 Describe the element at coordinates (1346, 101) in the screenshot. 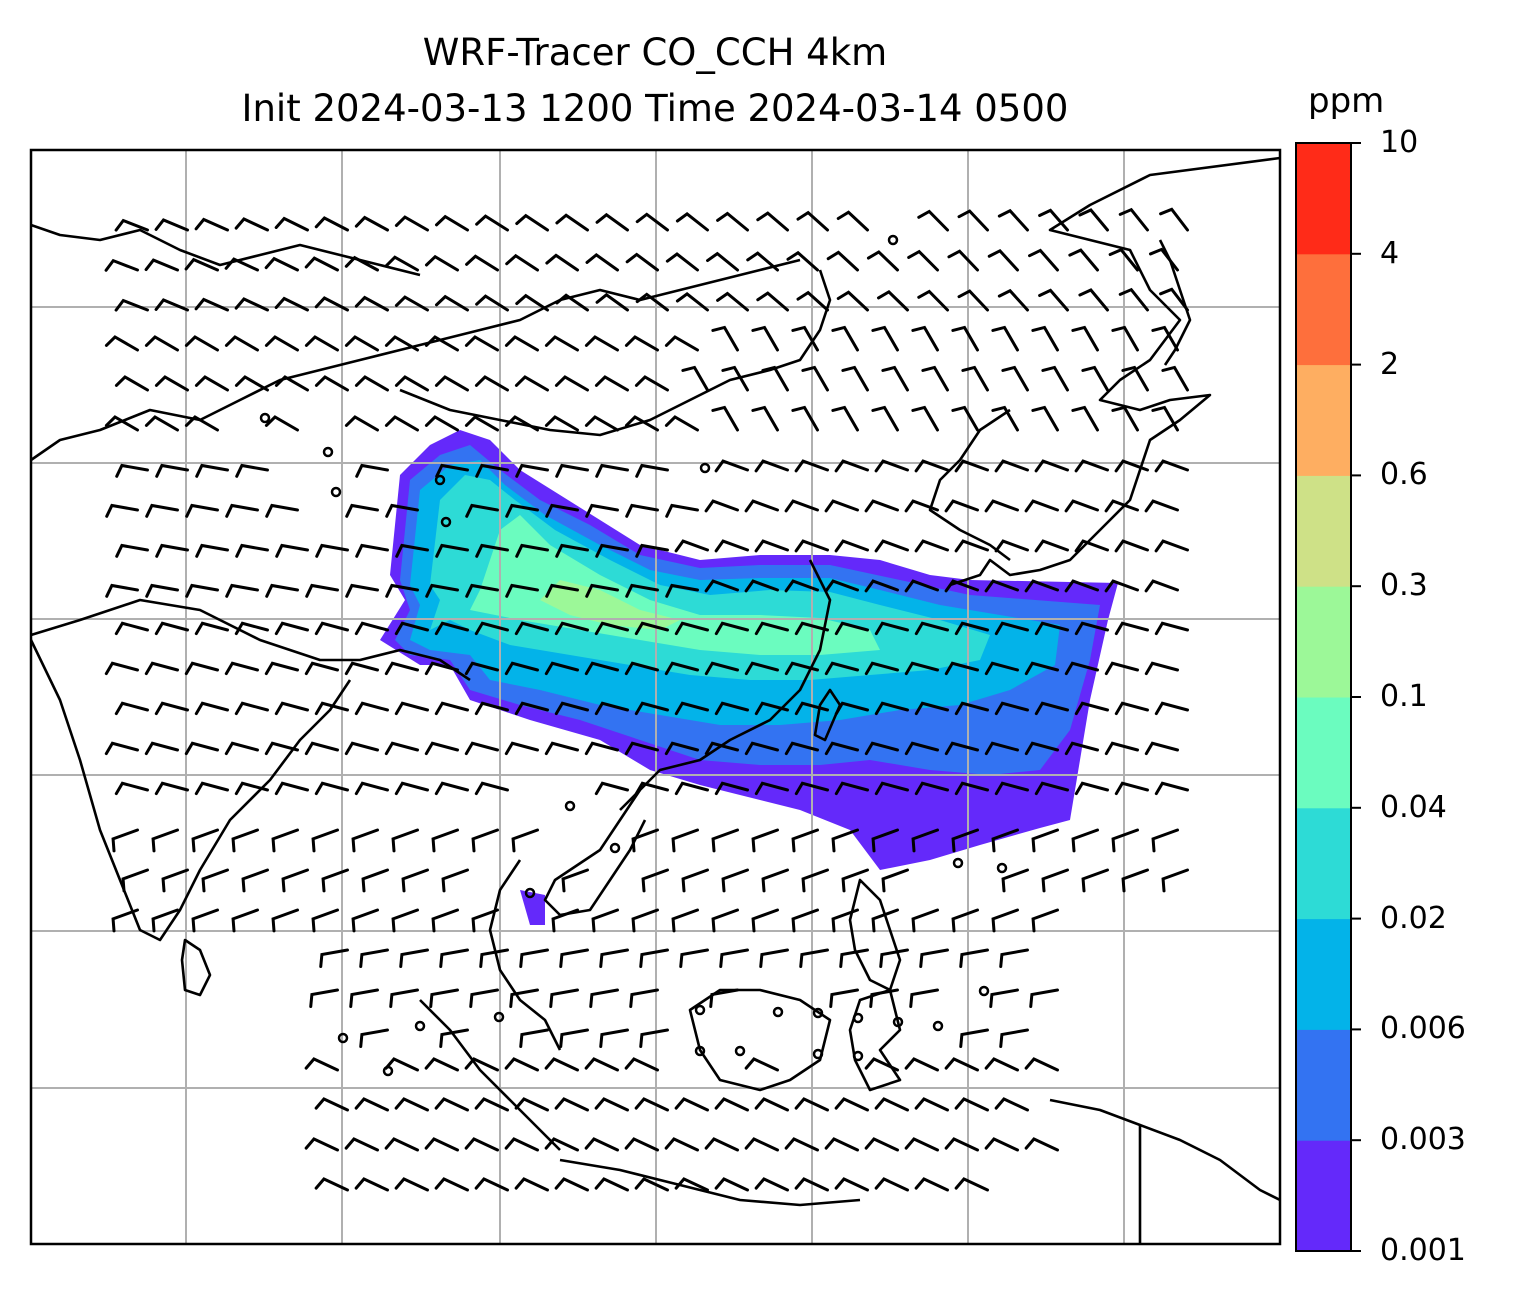

I see `colorbar-units-label: ppm` at that location.